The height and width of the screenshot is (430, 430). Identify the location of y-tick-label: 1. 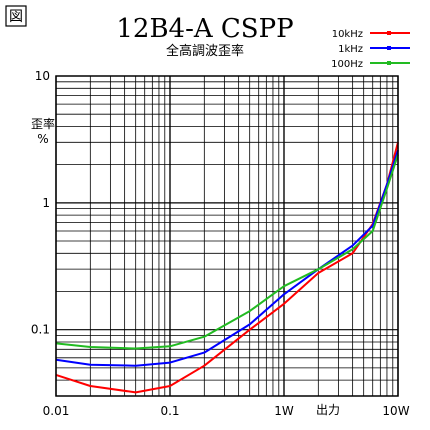
(46, 203).